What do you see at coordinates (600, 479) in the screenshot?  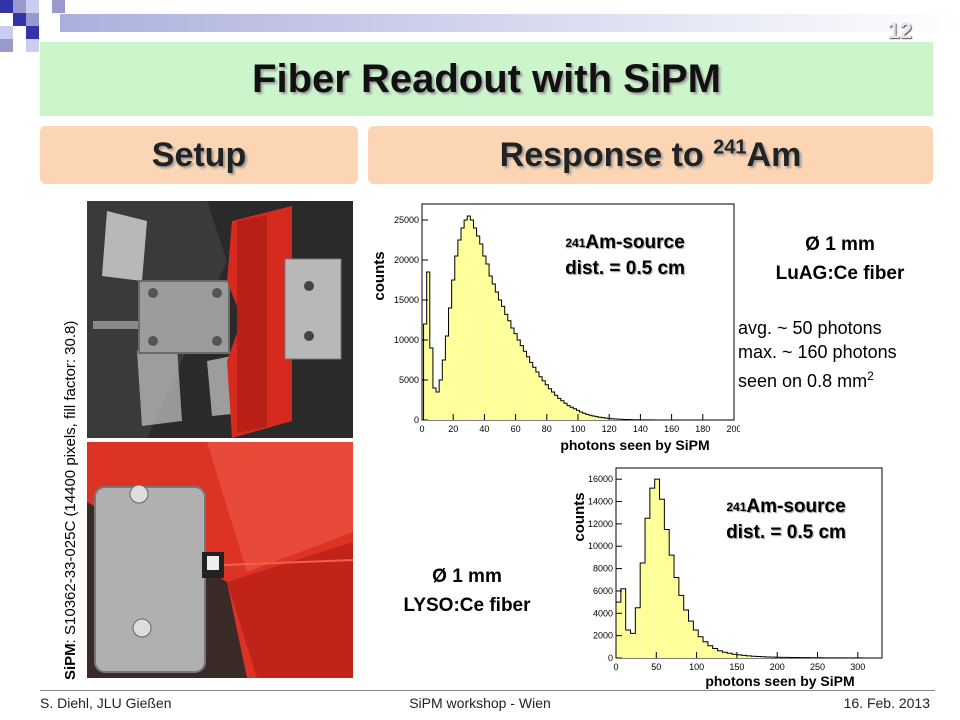 I see `y-tick-label: 16000` at bounding box center [600, 479].